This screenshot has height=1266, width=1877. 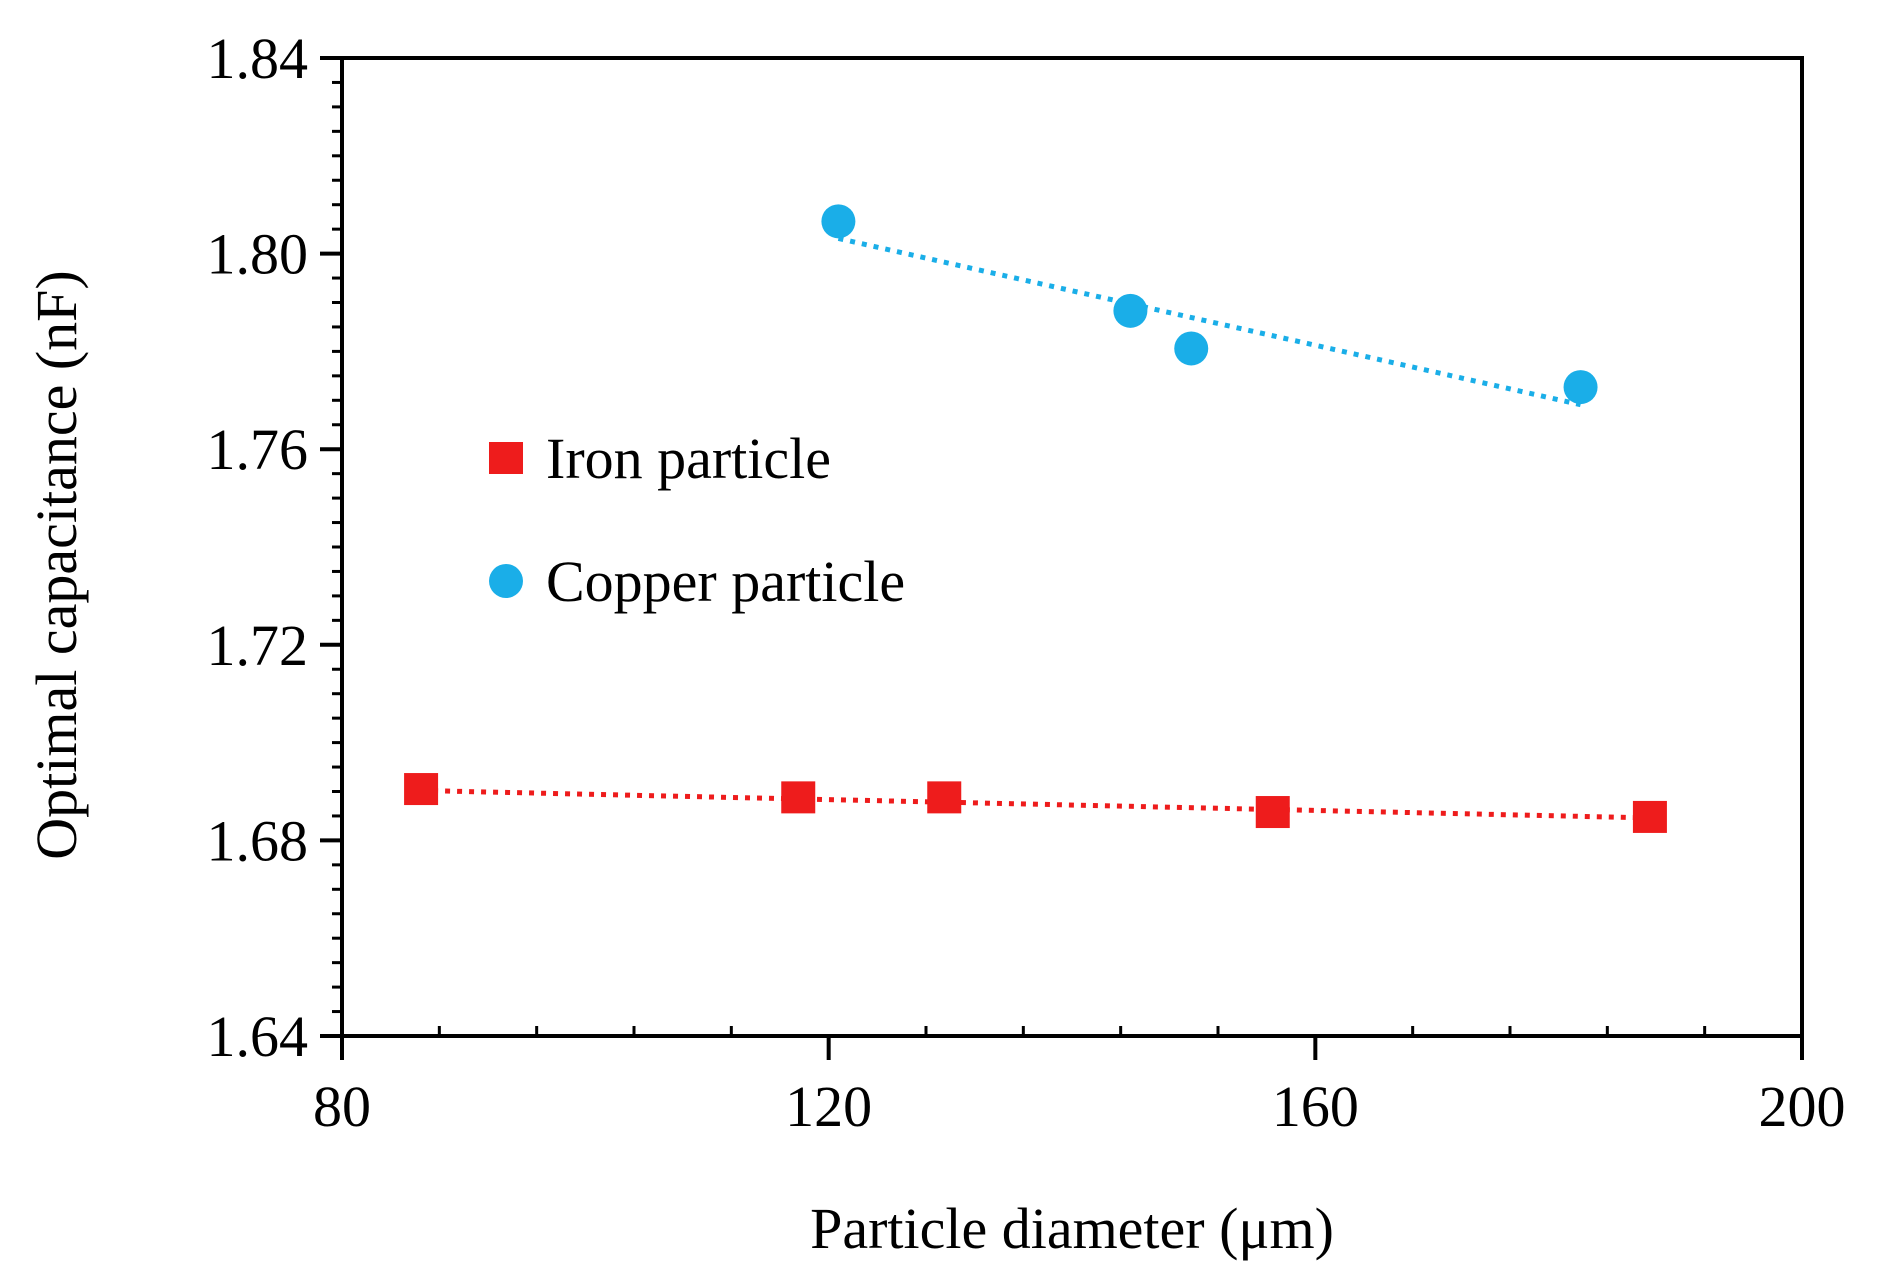 What do you see at coordinates (697, 520) in the screenshot?
I see `legend: Iron particle Copper particle` at bounding box center [697, 520].